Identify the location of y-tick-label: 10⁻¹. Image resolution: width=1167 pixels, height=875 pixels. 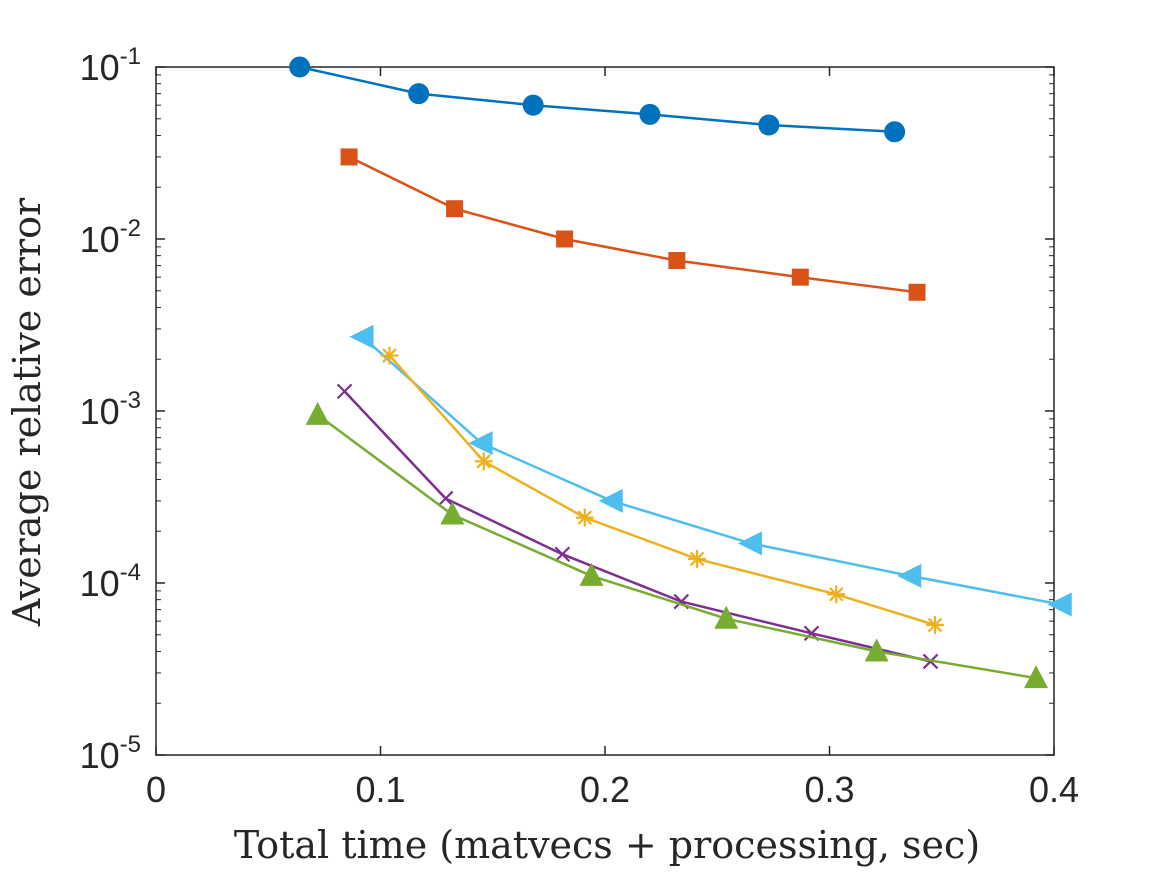
(110, 65).